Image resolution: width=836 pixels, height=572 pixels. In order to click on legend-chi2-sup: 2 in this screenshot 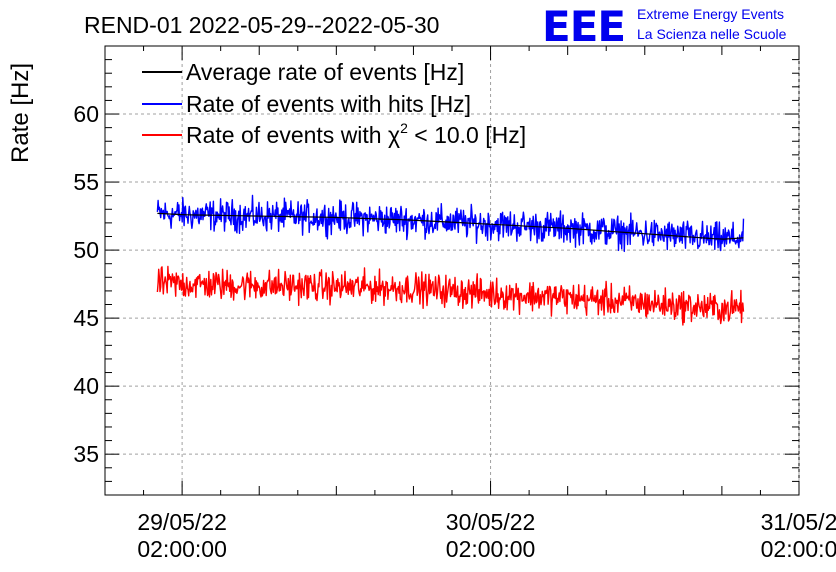, I will do `click(404, 128)`.